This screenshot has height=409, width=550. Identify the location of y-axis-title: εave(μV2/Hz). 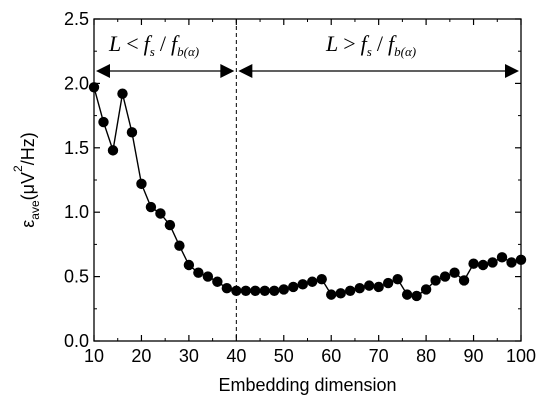
(26, 179).